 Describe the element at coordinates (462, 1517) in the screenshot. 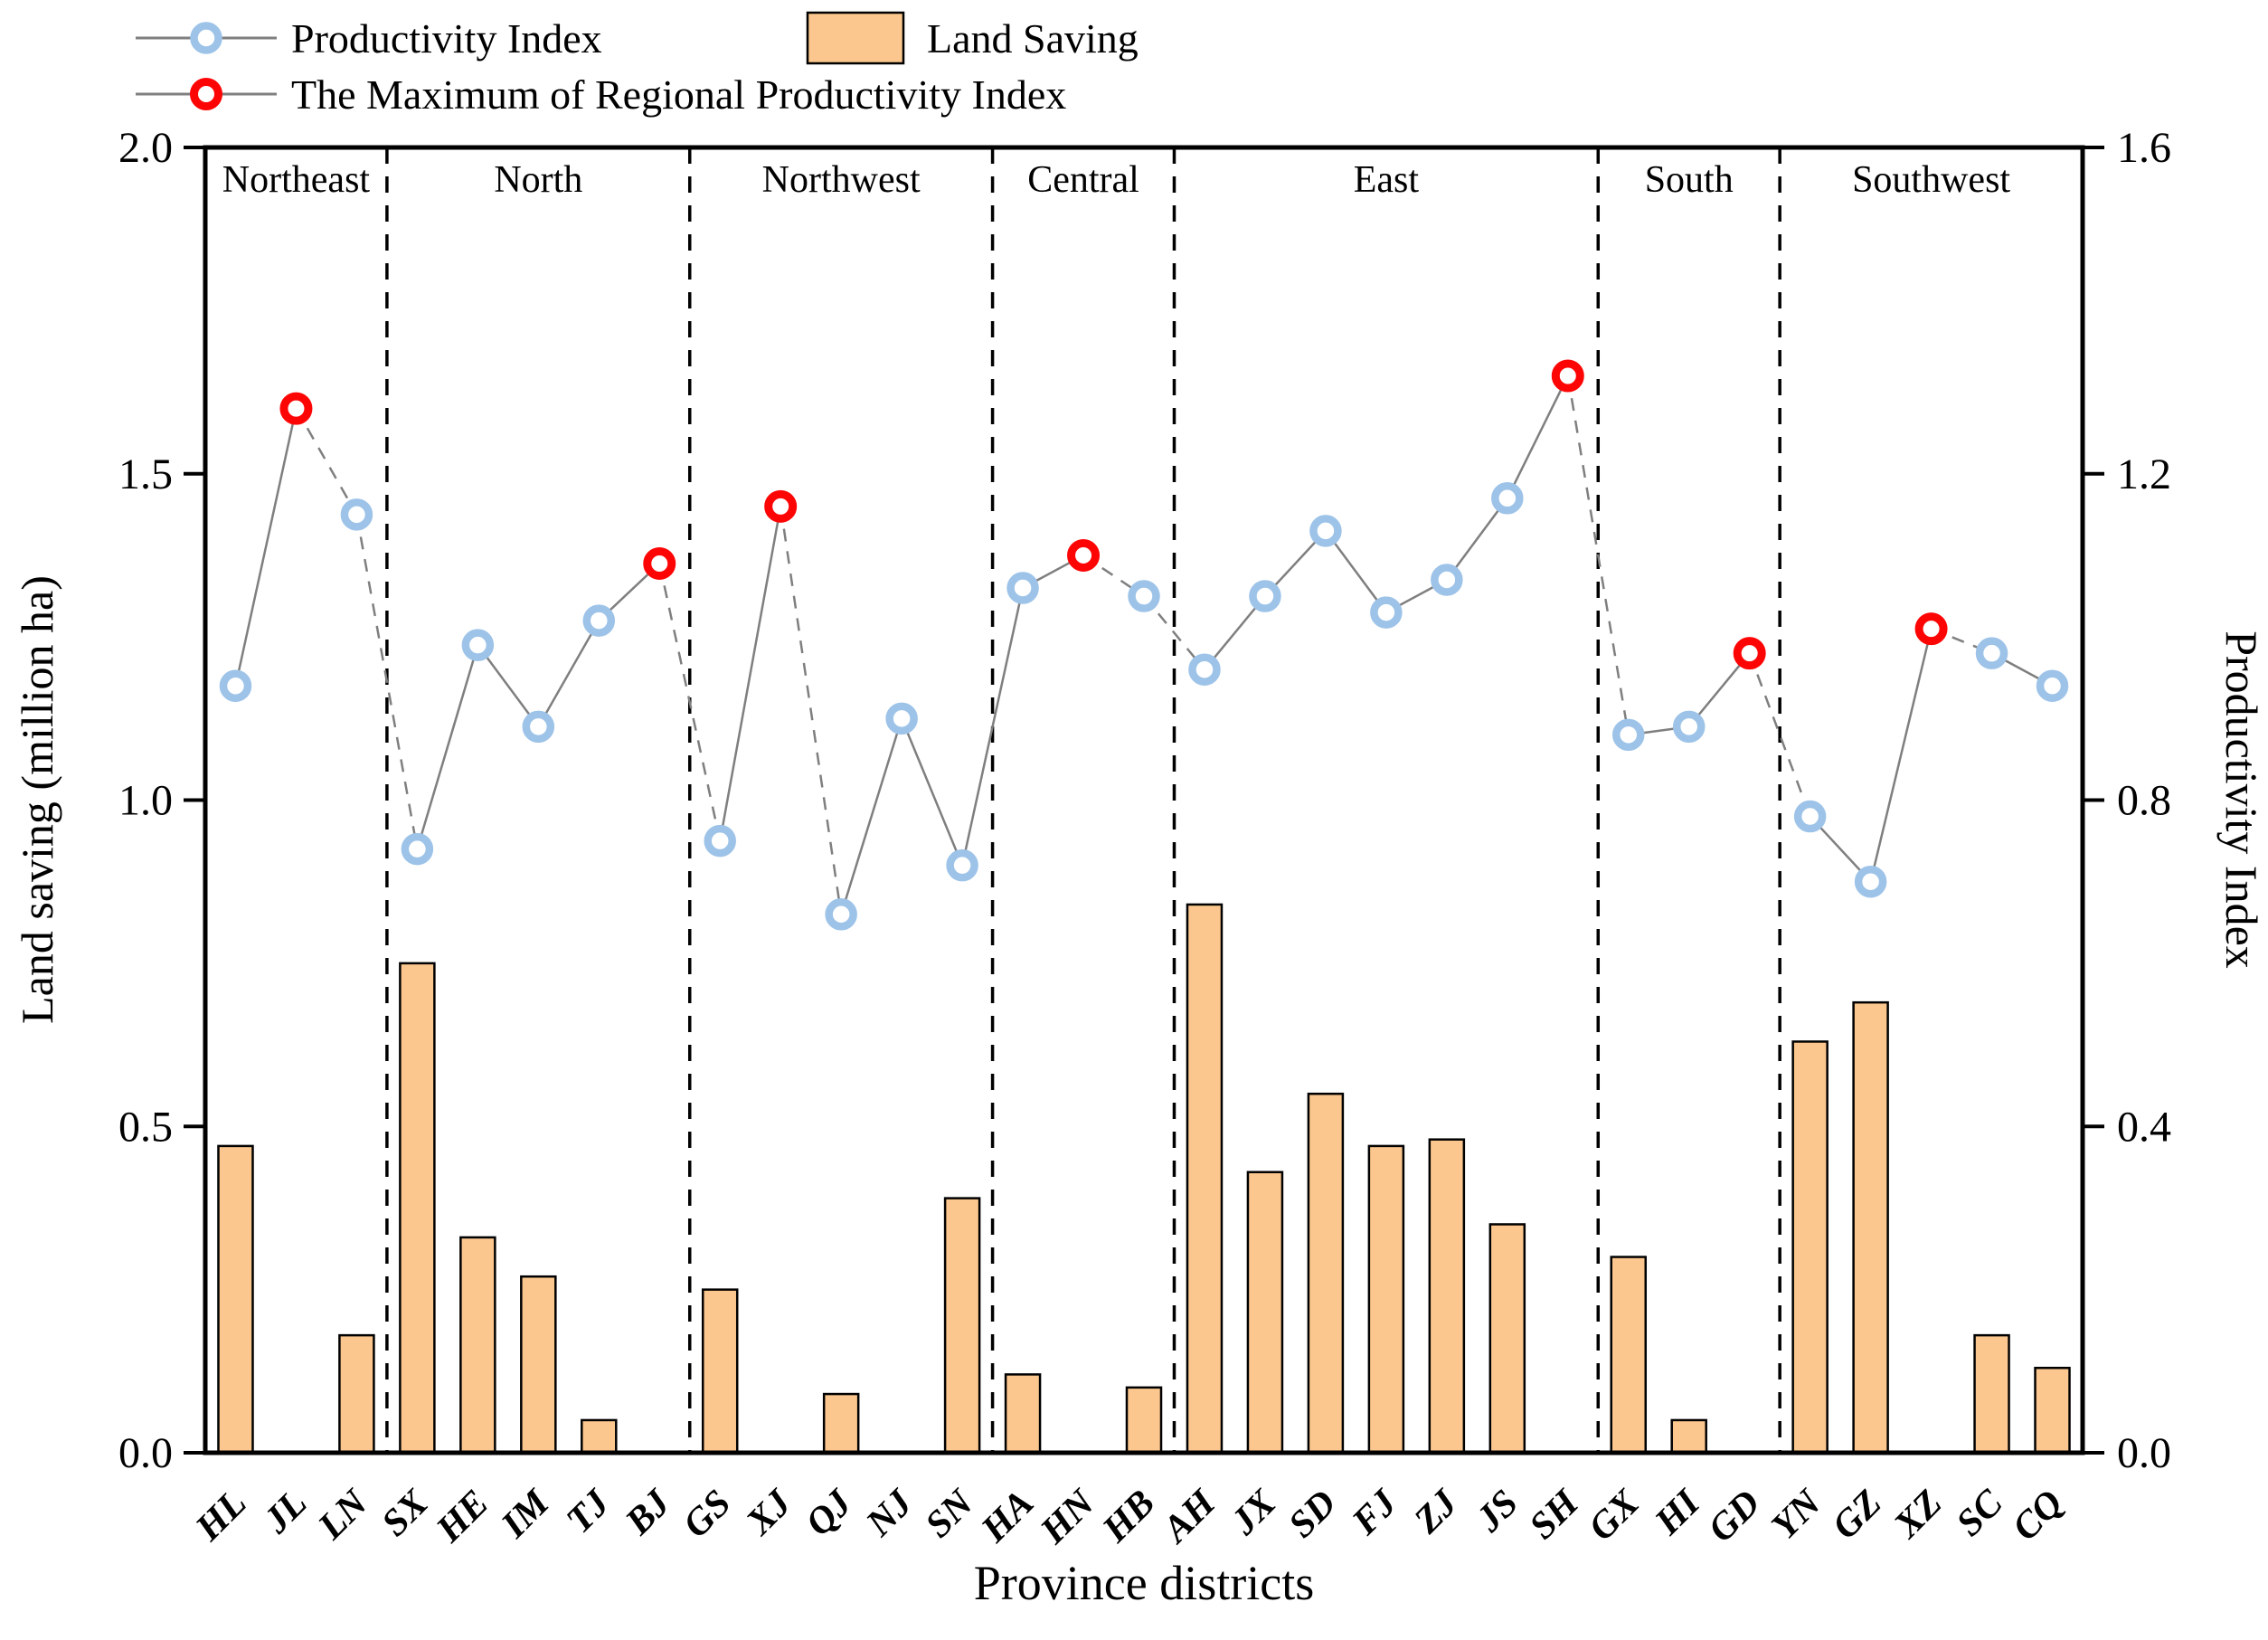

I see `x-tick-label-HE: HE` at that location.